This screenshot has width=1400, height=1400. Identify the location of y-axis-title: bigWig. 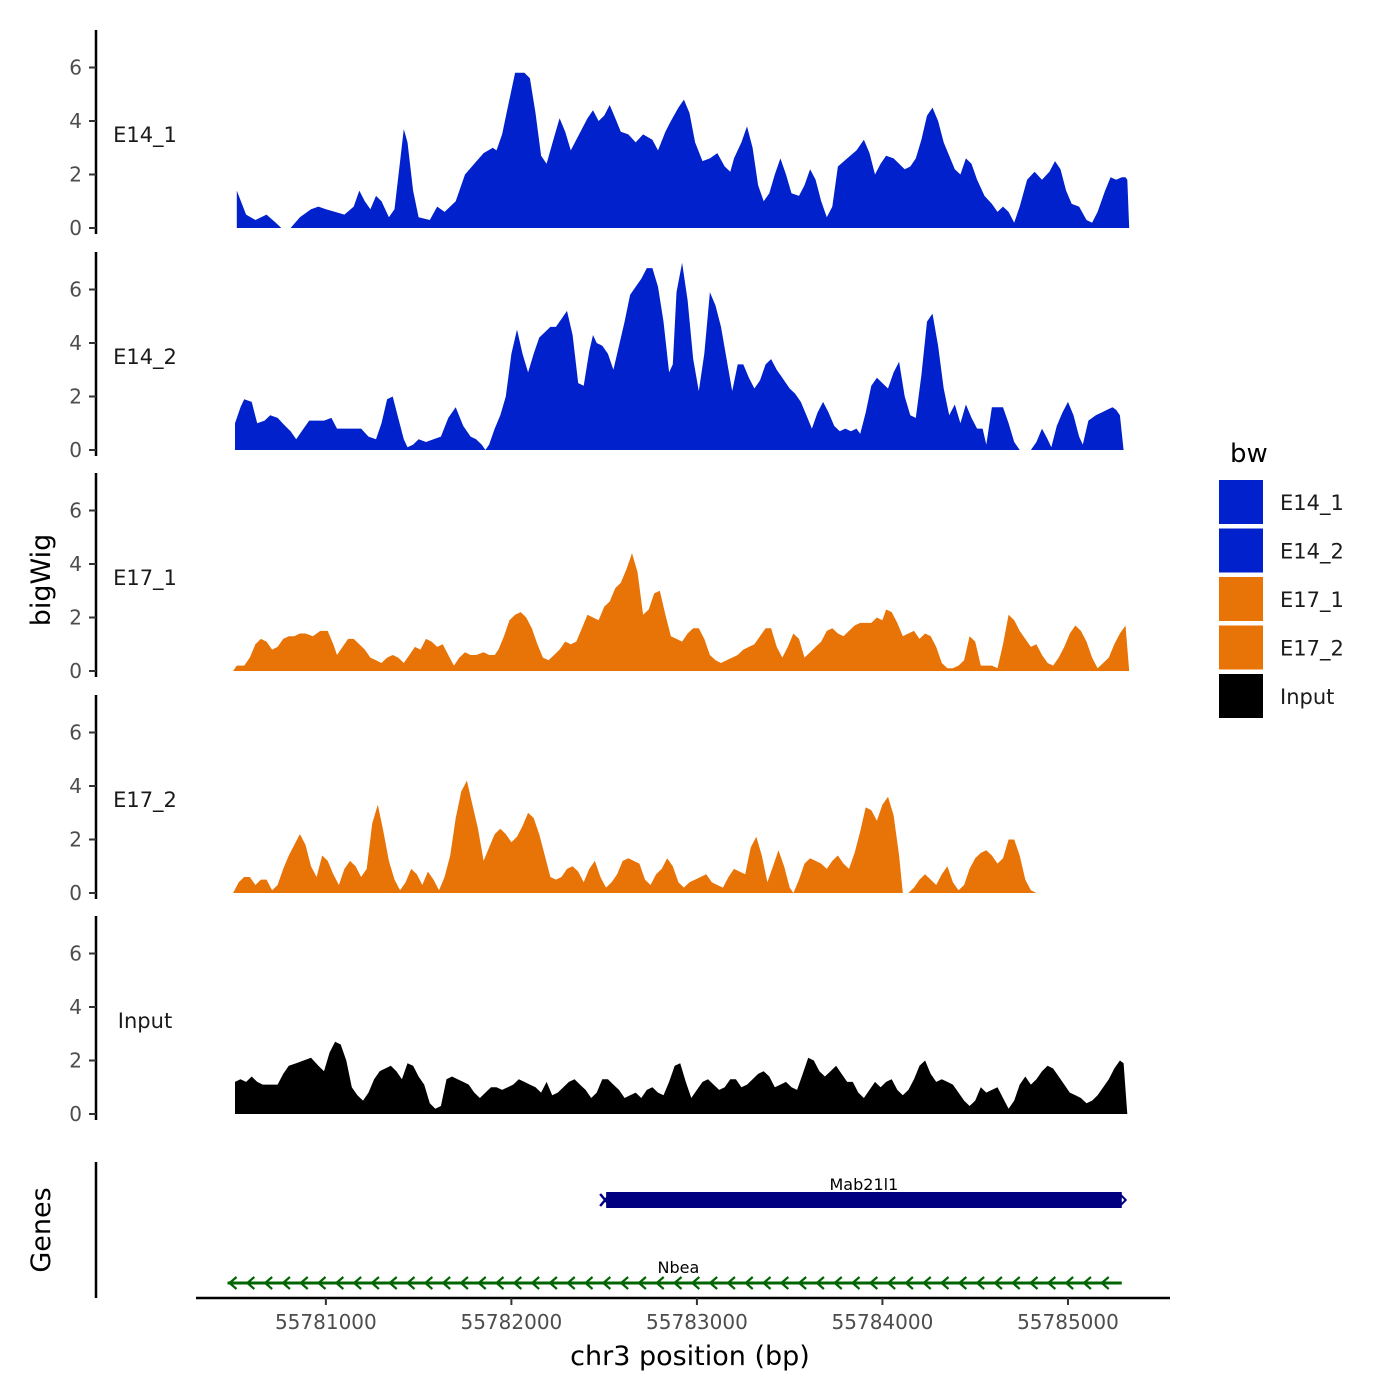
(41, 580).